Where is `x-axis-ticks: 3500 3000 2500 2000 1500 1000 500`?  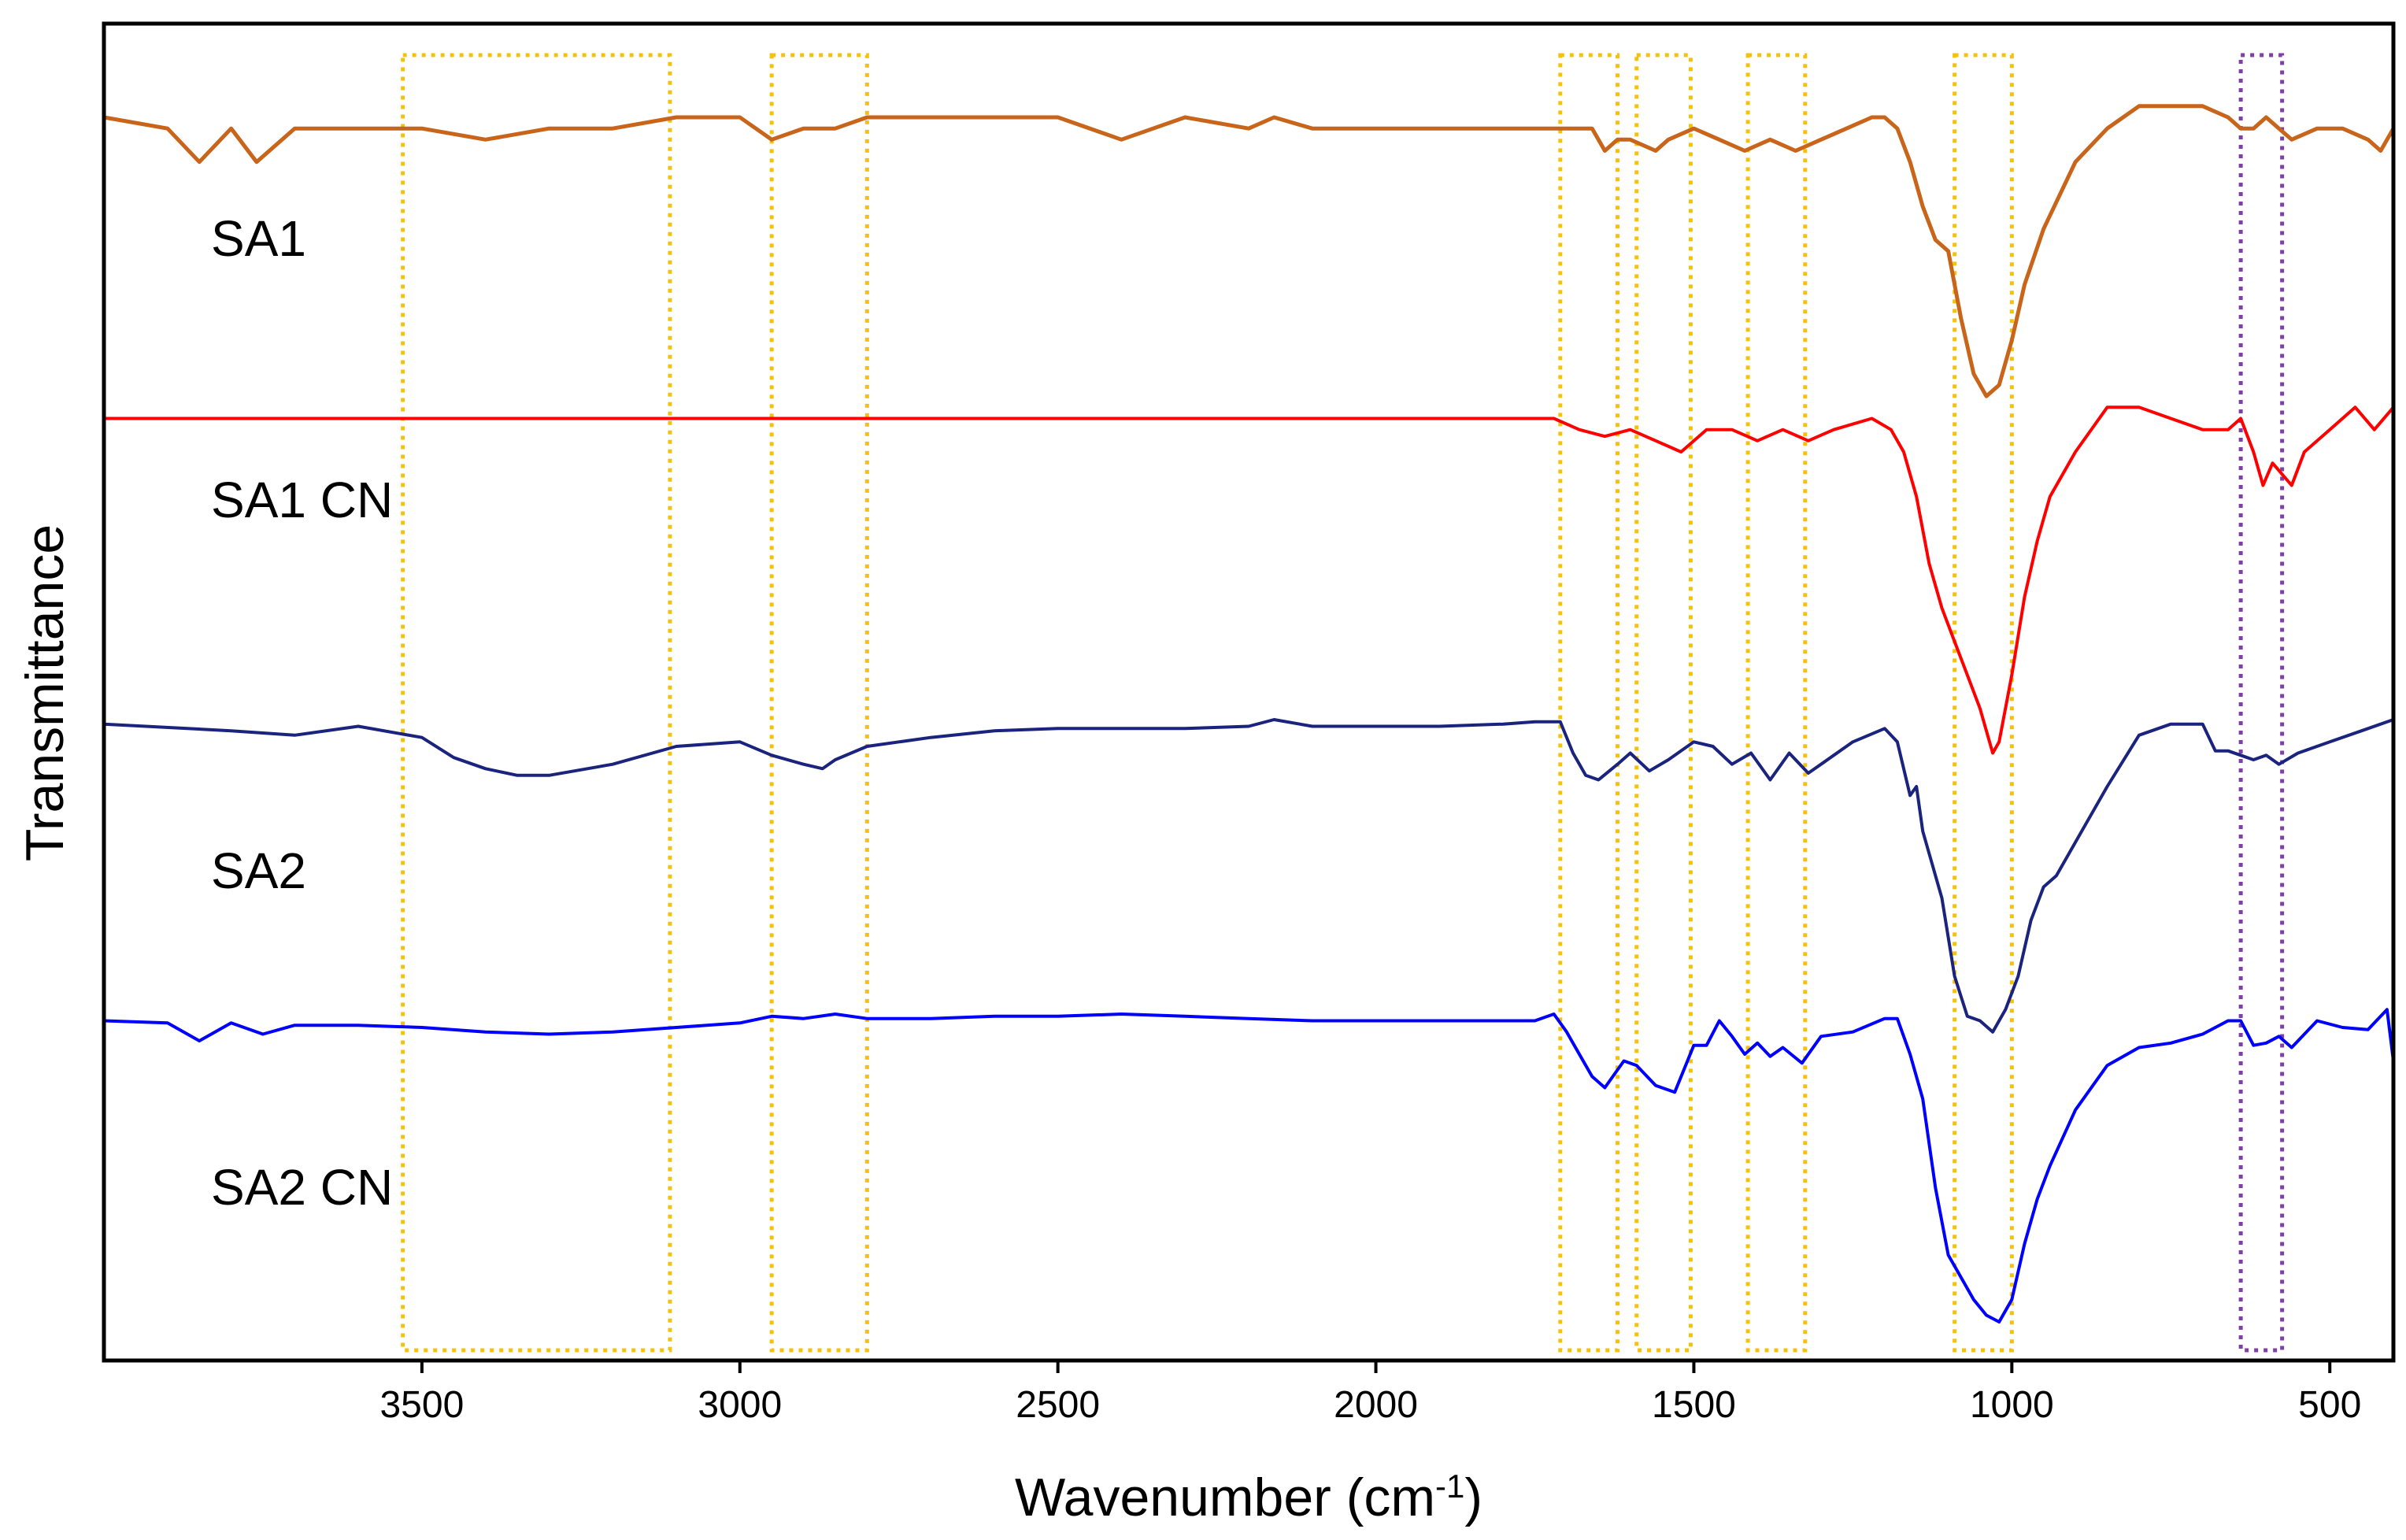
x-axis-ticks: 3500 3000 2500 2000 1500 1000 500 is located at coordinates (1370, 1393).